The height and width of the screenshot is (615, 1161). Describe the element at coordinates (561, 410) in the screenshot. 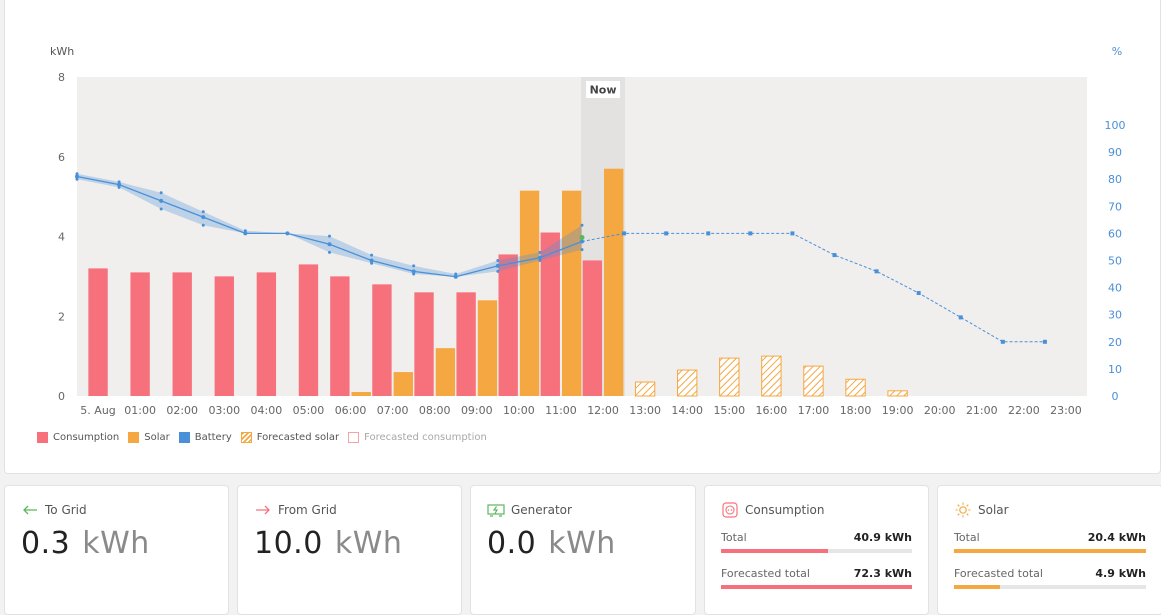

I see `x-tick-11: 11:00` at that location.